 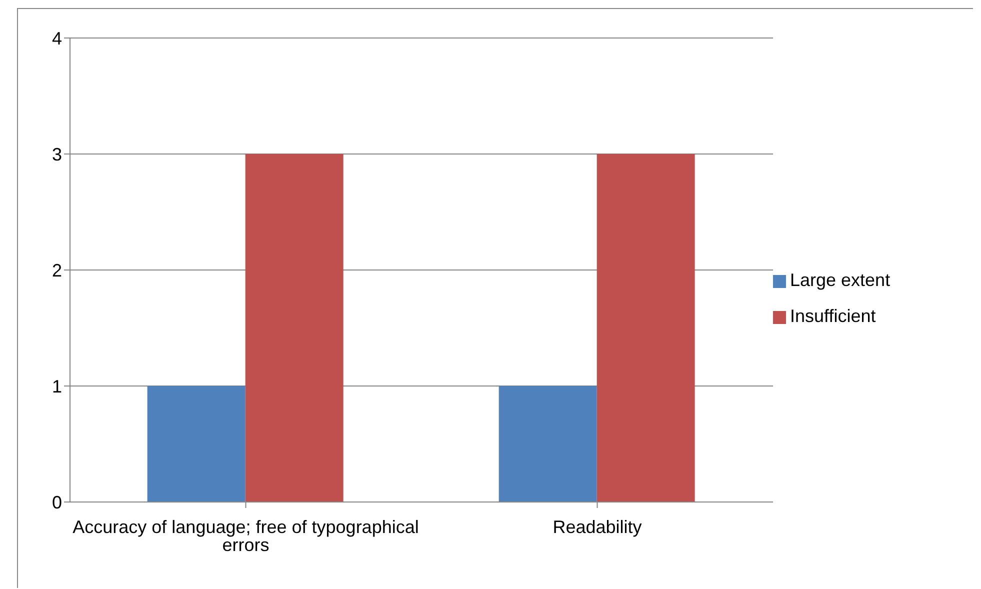 I want to click on y-tick-label: 4, so click(x=57, y=38).